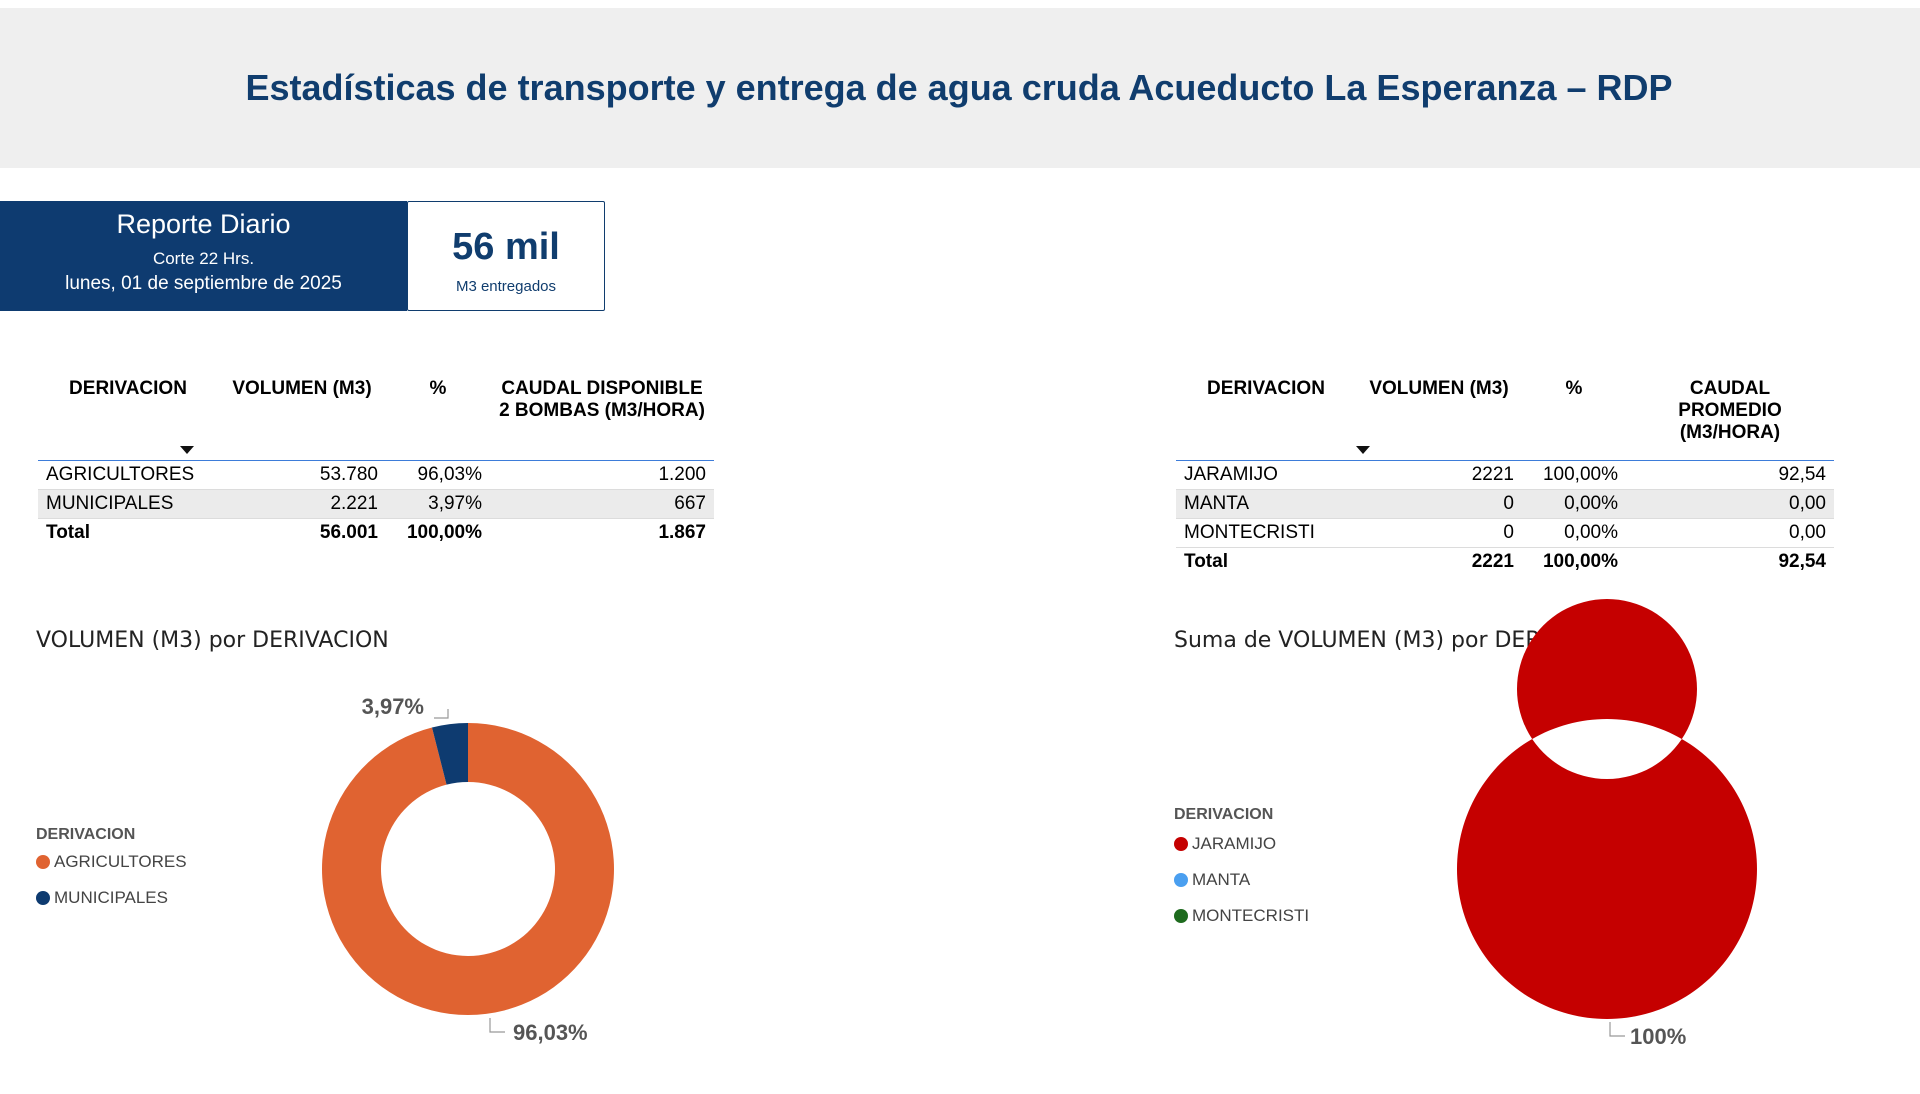 The width and height of the screenshot is (1920, 1094). I want to click on cell-volumen: 53.780, so click(302, 475).